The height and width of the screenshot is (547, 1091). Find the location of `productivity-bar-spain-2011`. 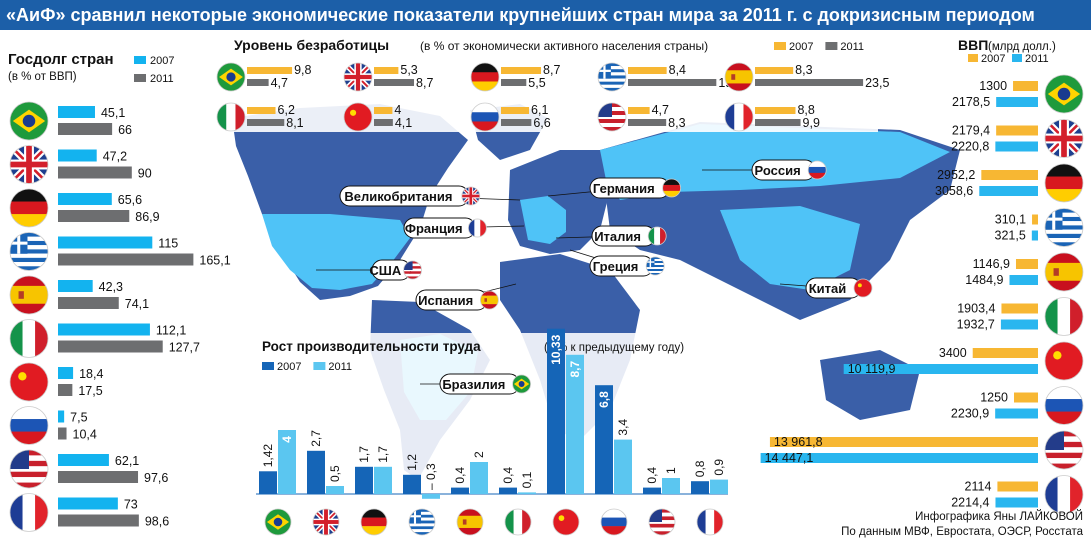

productivity-bar-spain-2011 is located at coordinates (479, 478).